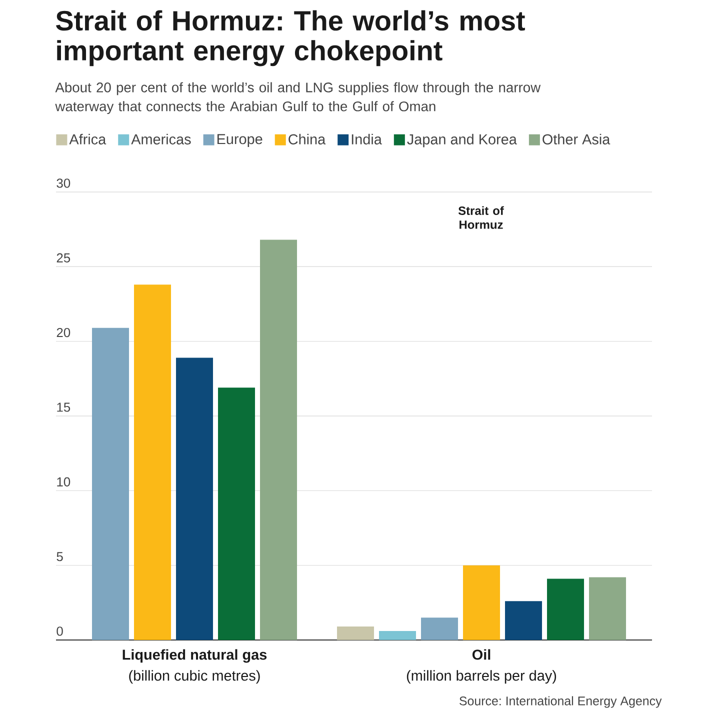 This screenshot has width=720, height=720. What do you see at coordinates (63, 183) in the screenshot?
I see `y-tick-label: 30` at bounding box center [63, 183].